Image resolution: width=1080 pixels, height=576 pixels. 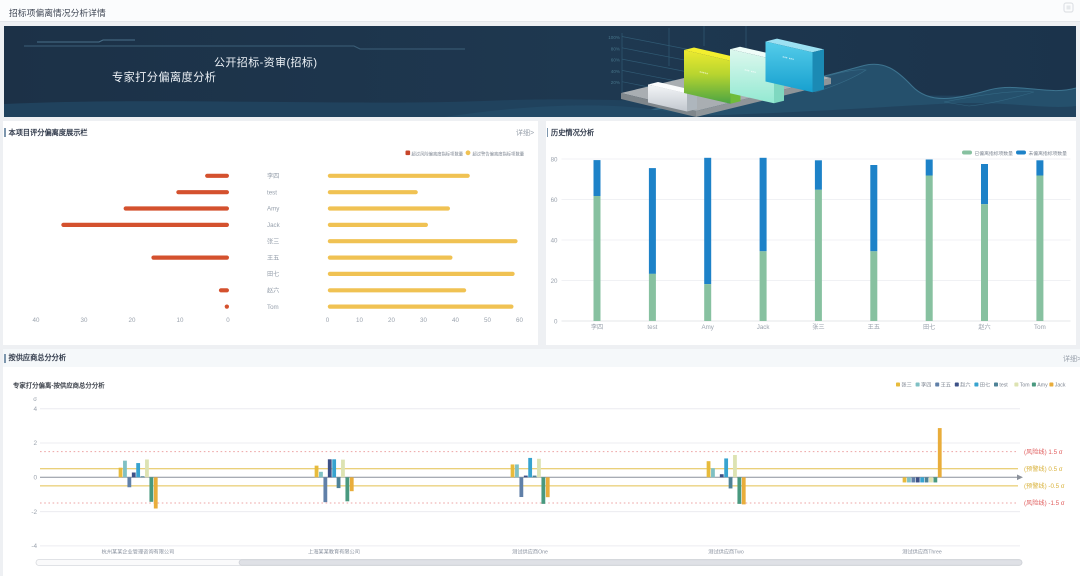 I want to click on svg-text: 4, so click(x=35, y=409).